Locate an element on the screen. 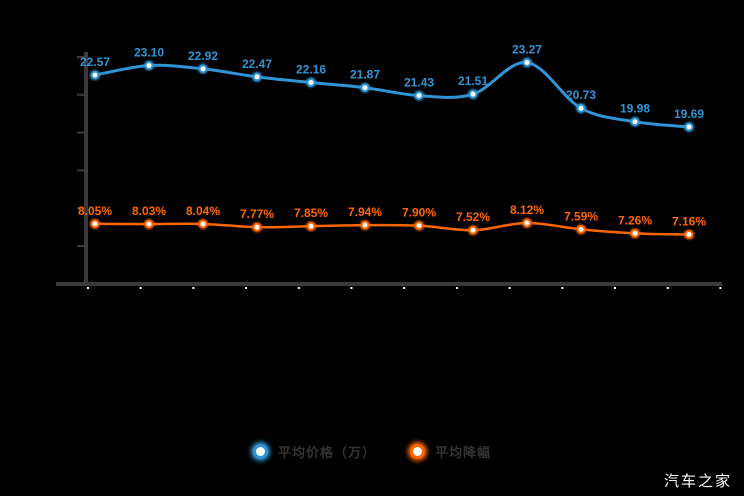  price-series-data-point-label: 19.98 is located at coordinates (635, 109).